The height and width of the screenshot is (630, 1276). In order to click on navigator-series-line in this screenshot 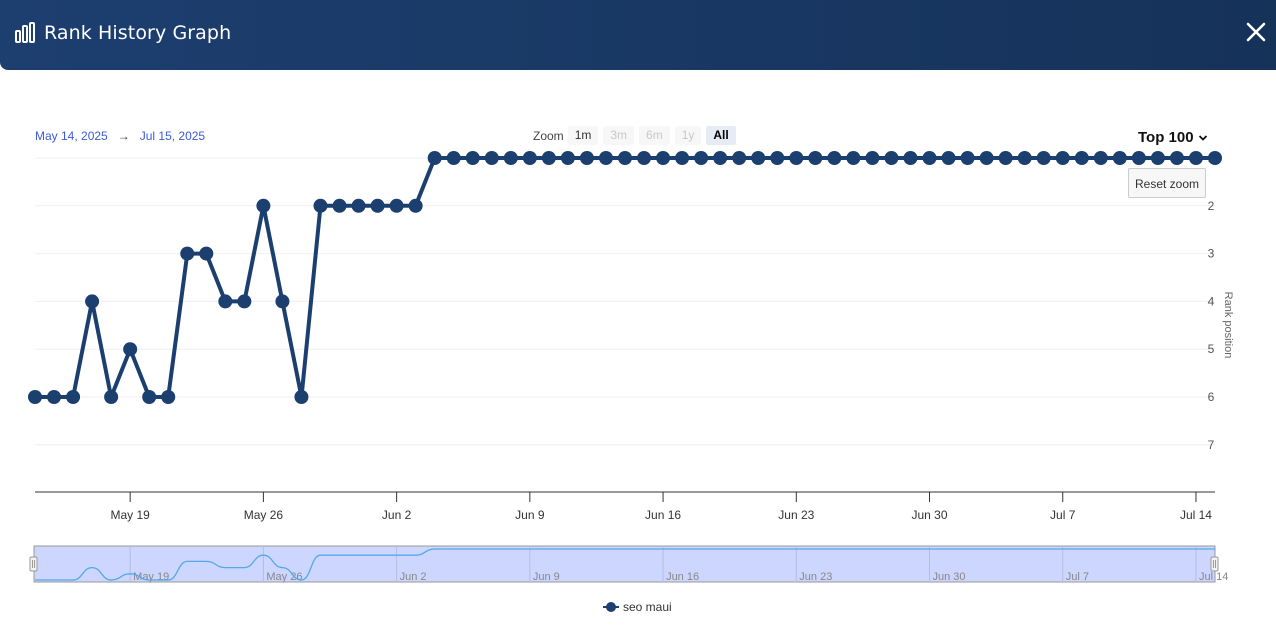, I will do `click(625, 564)`.